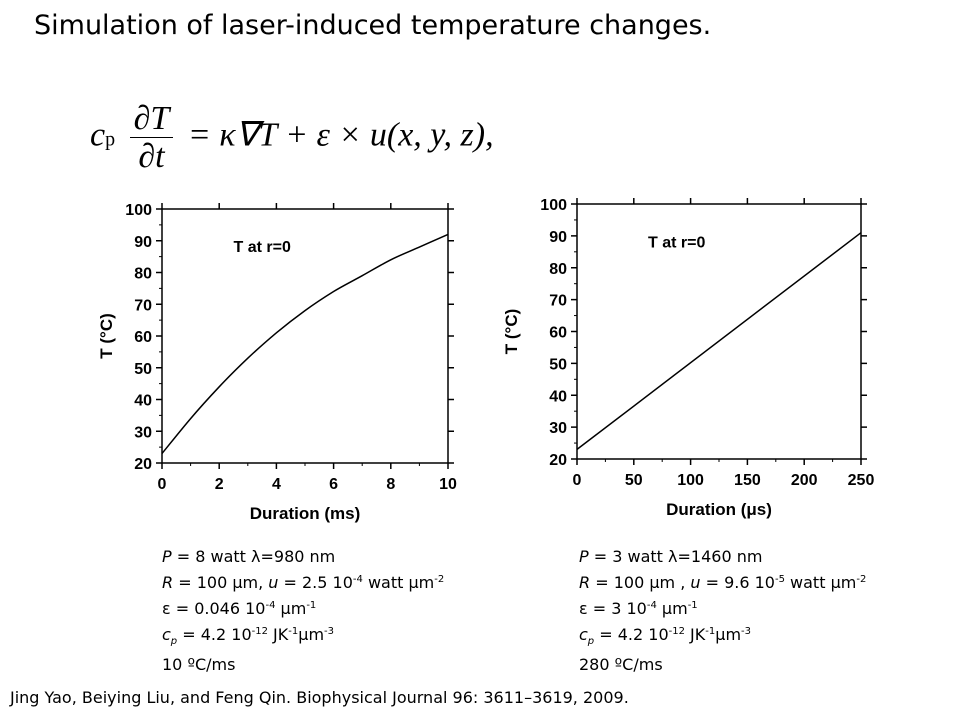  I want to click on param-power: P = 3 watt λ=1460 nm, so click(722, 556).